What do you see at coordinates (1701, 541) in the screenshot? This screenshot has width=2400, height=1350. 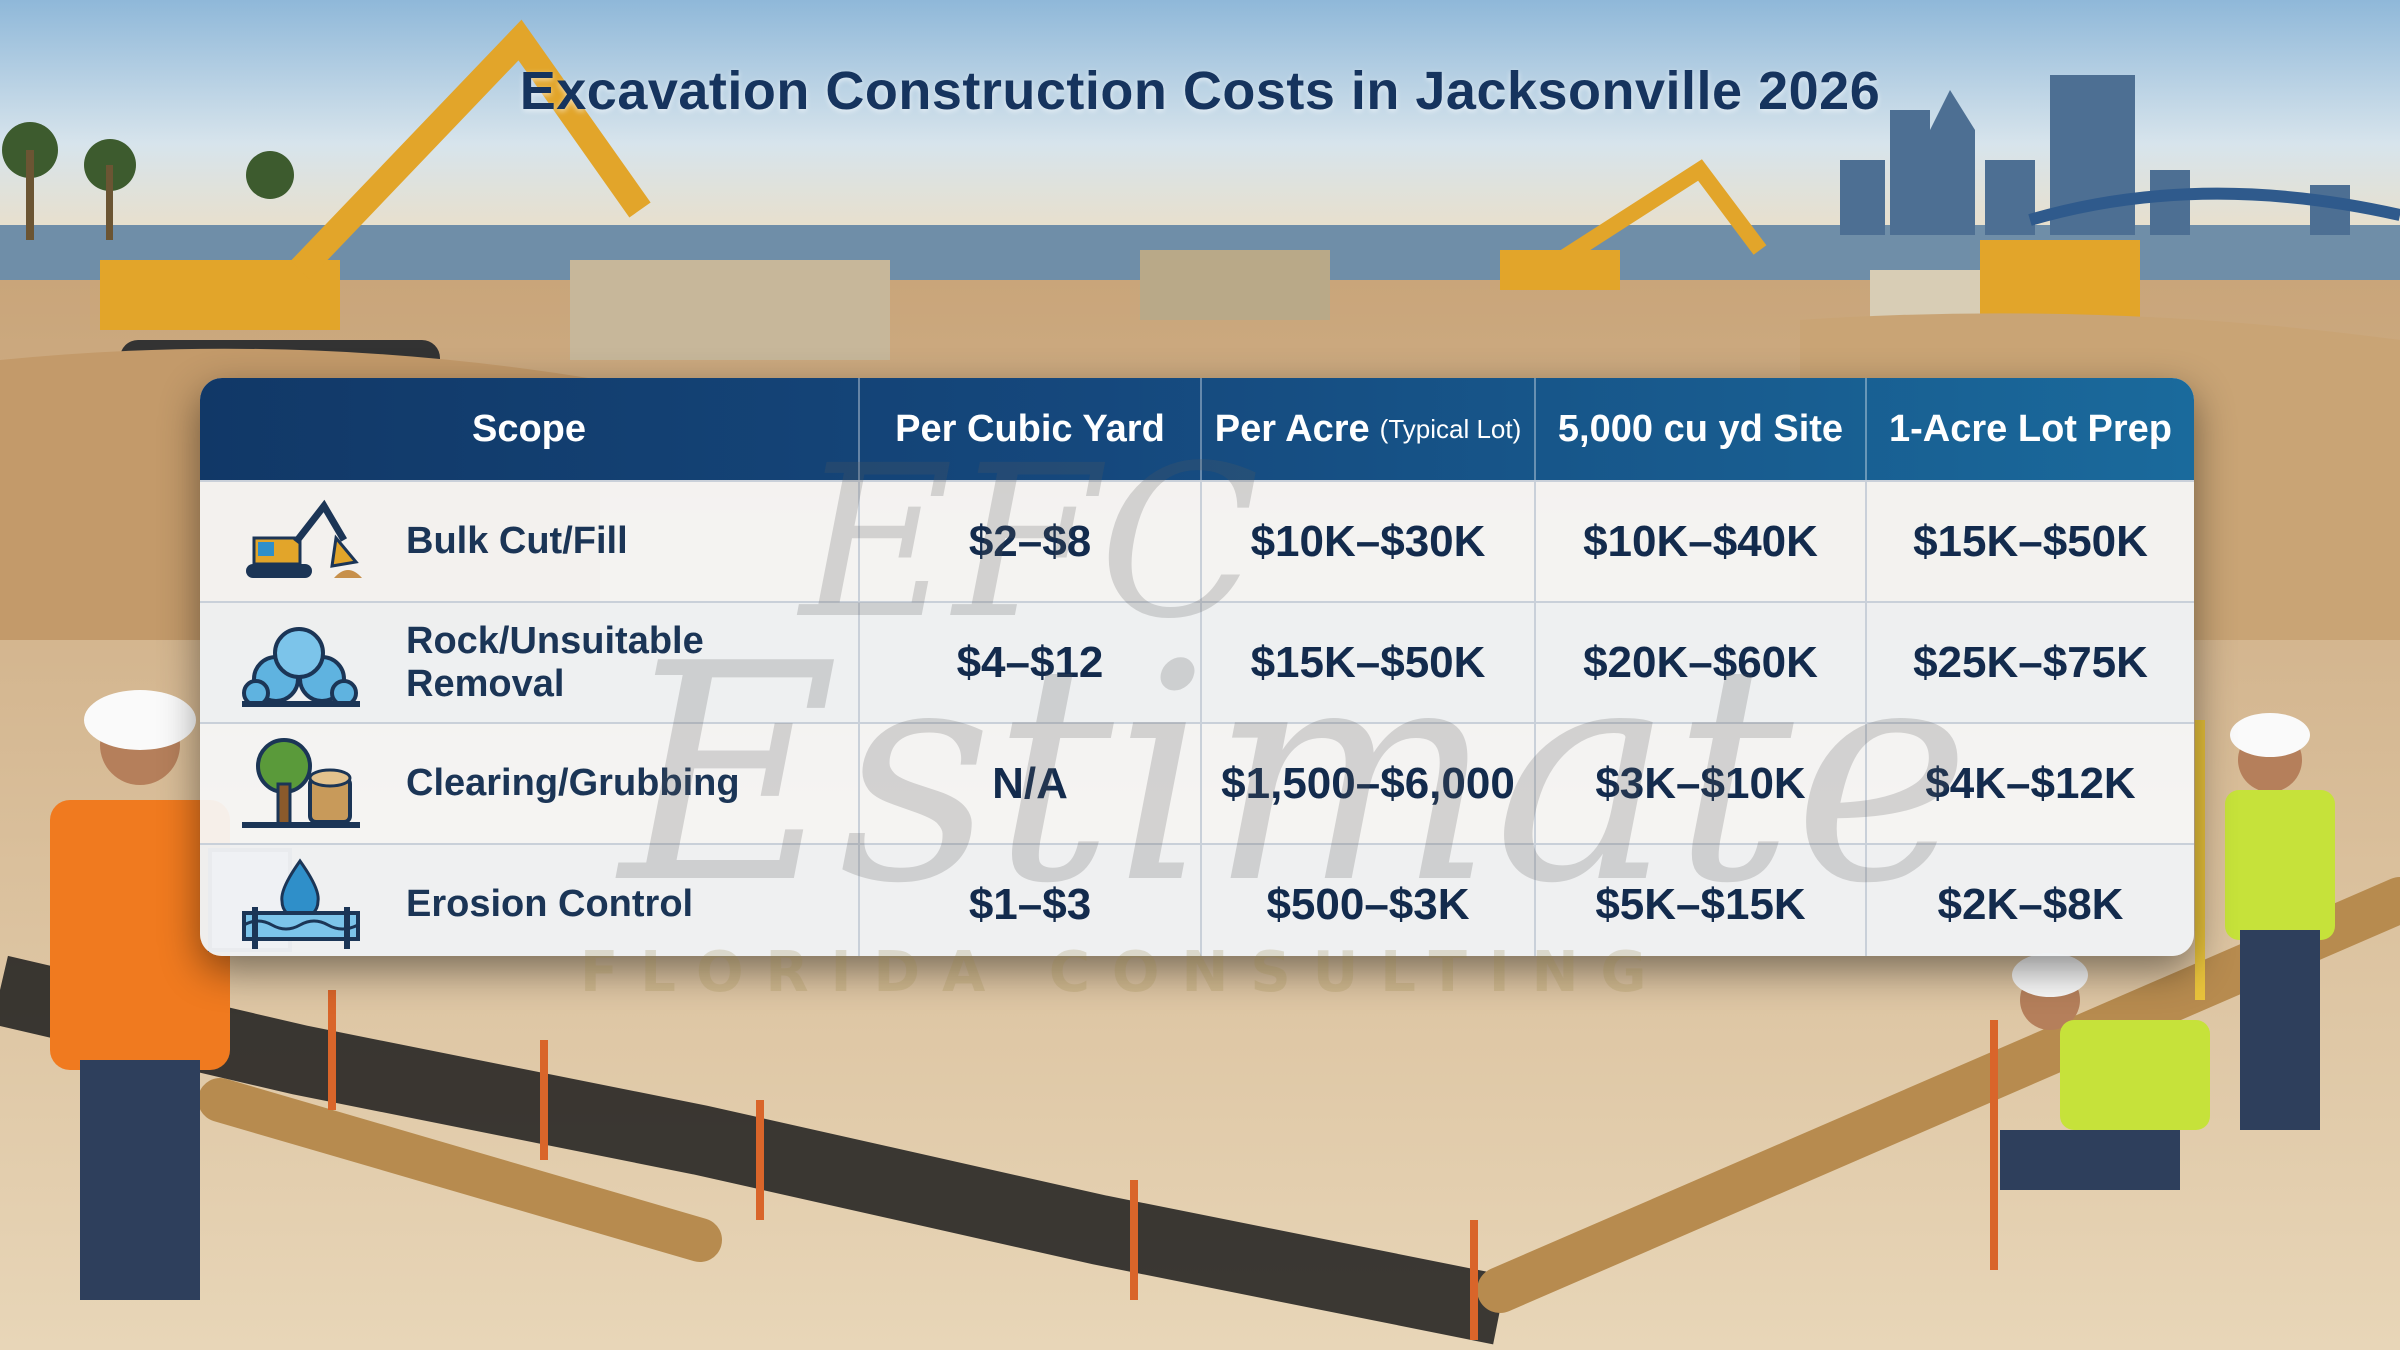 I see `site-5000-cell: $10K–$40K` at bounding box center [1701, 541].